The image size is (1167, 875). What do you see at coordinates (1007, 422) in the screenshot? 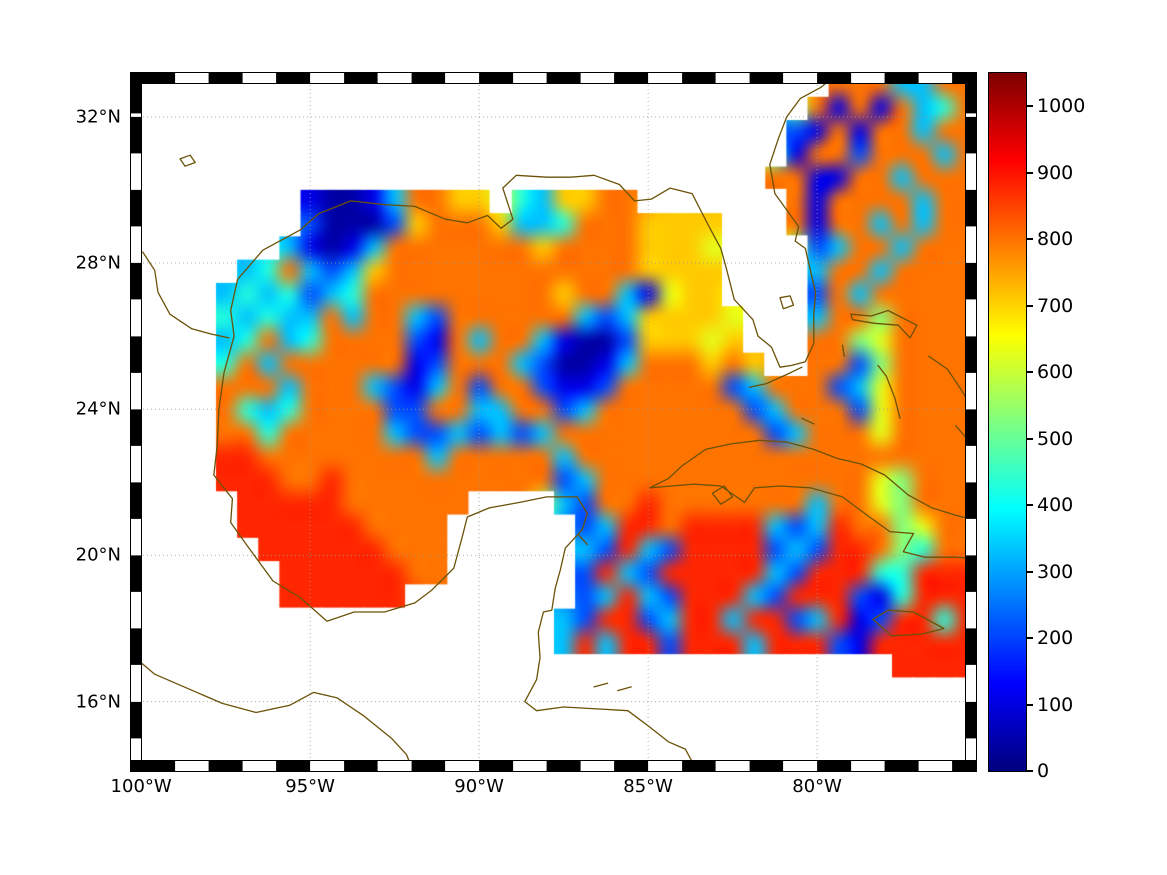
I see `colorbar` at bounding box center [1007, 422].